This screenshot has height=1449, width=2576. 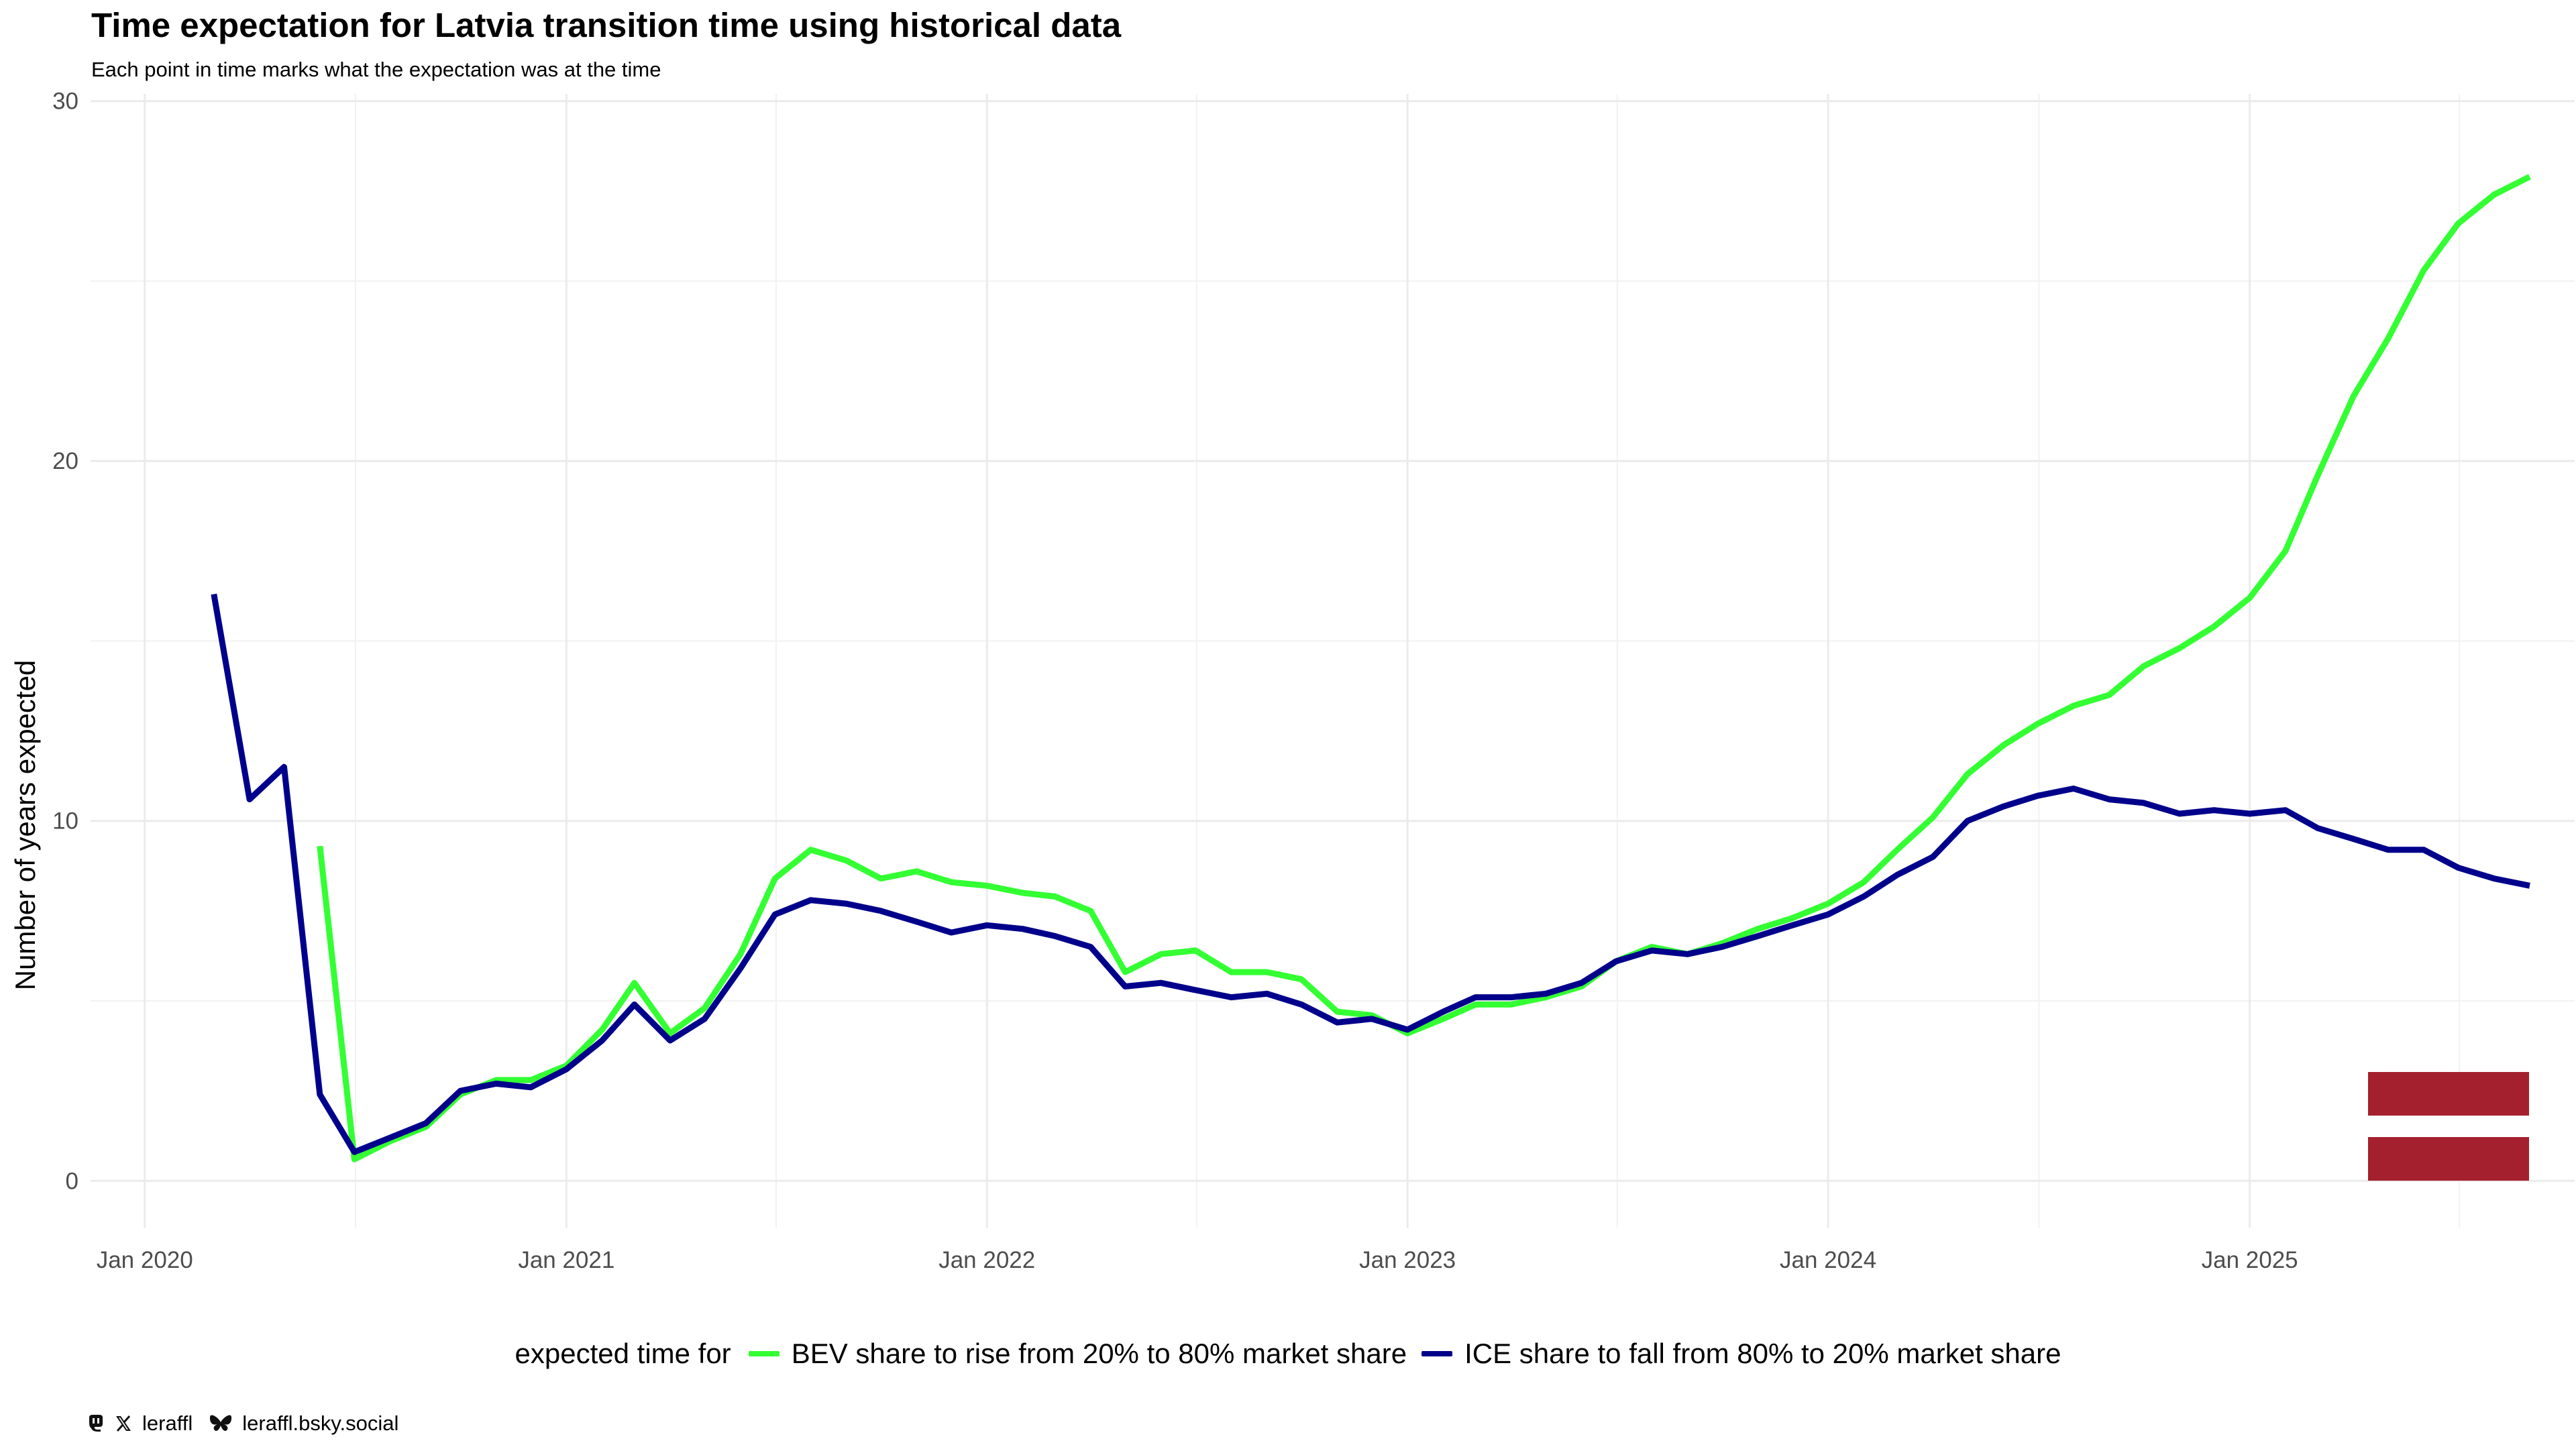 I want to click on caption: leraffl leraffl.bsky.social, so click(x=251, y=1423).